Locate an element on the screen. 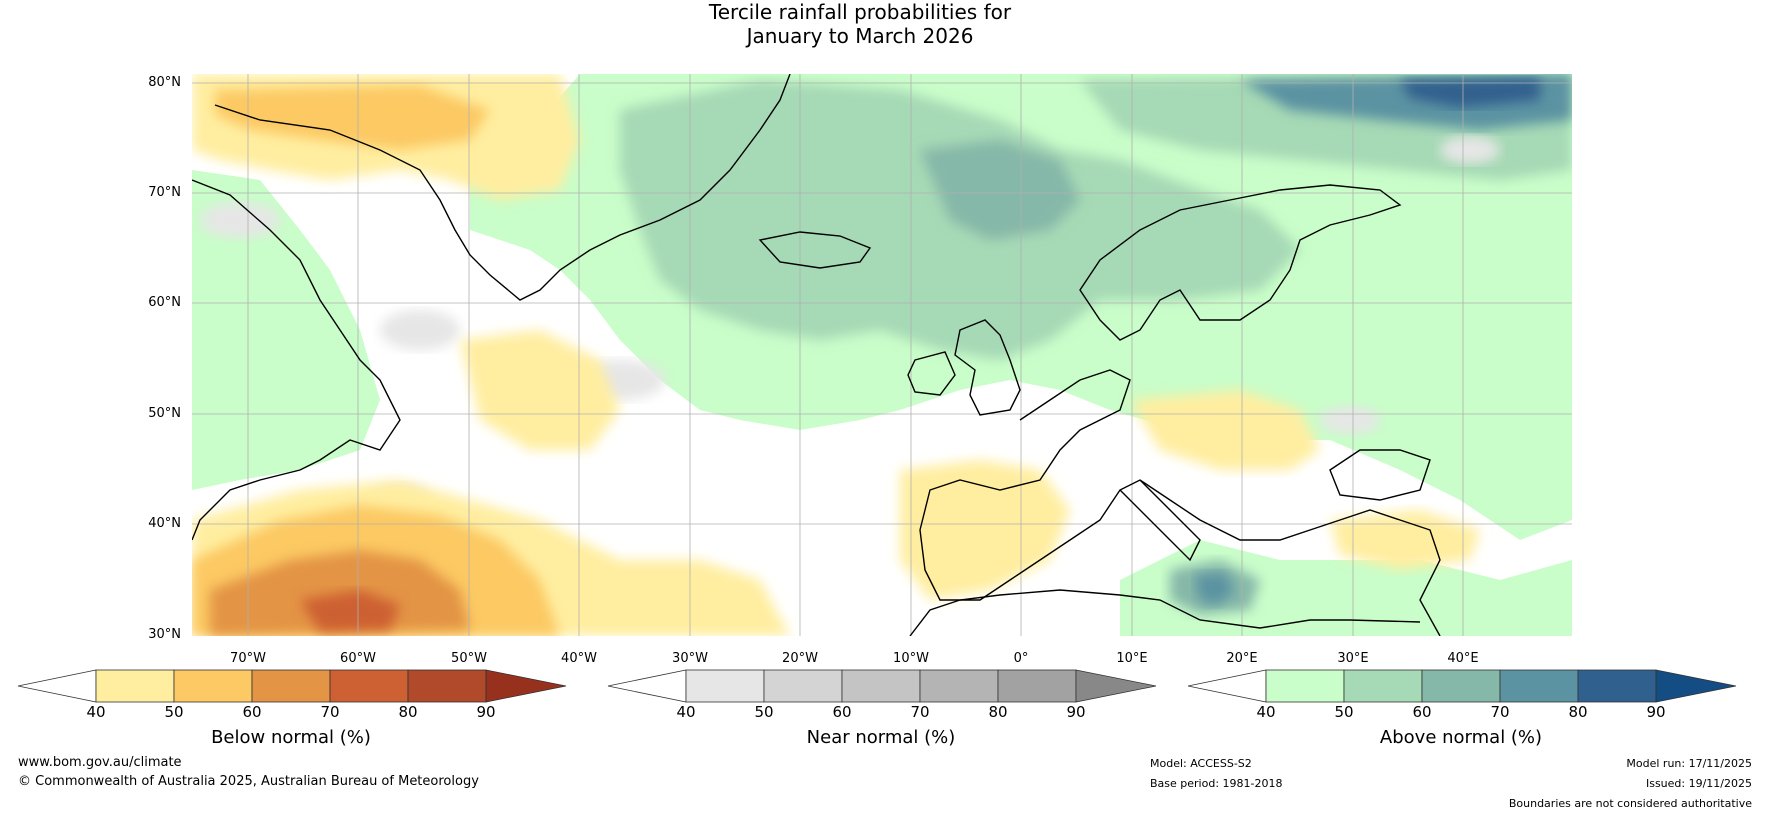  black-sea-coast is located at coordinates (1380, 475).